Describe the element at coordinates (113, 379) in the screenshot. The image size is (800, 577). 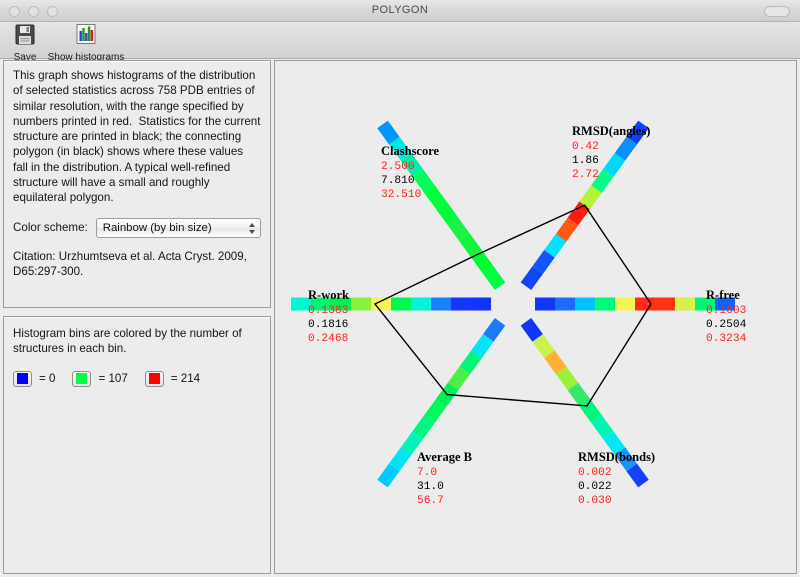
I see `legend-entry-label: = 107` at that location.